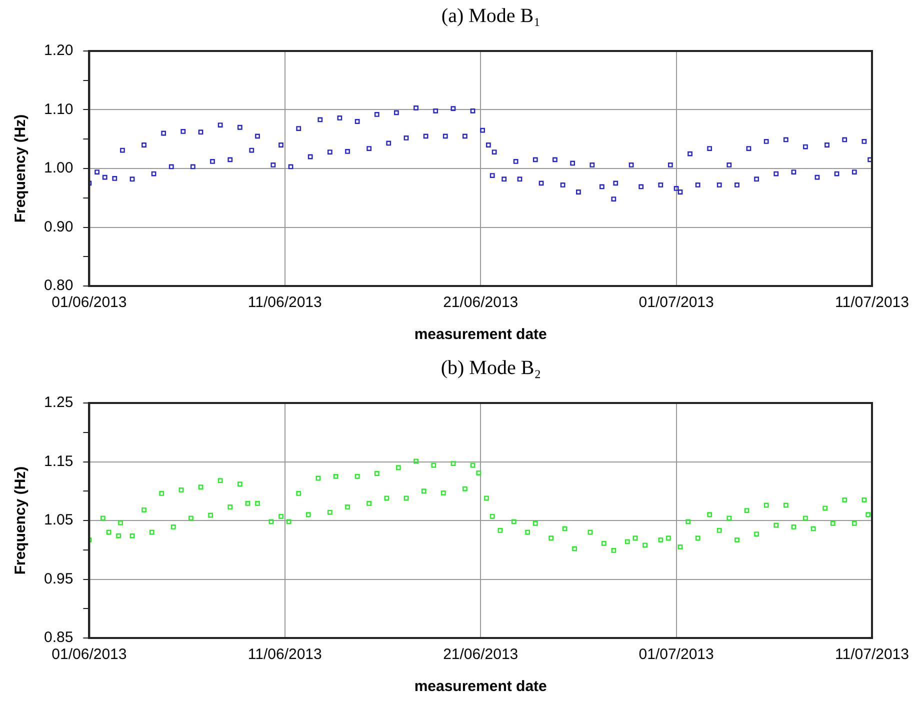 This screenshot has width=922, height=704. I want to click on y-tick-label: 0.90, so click(59, 227).